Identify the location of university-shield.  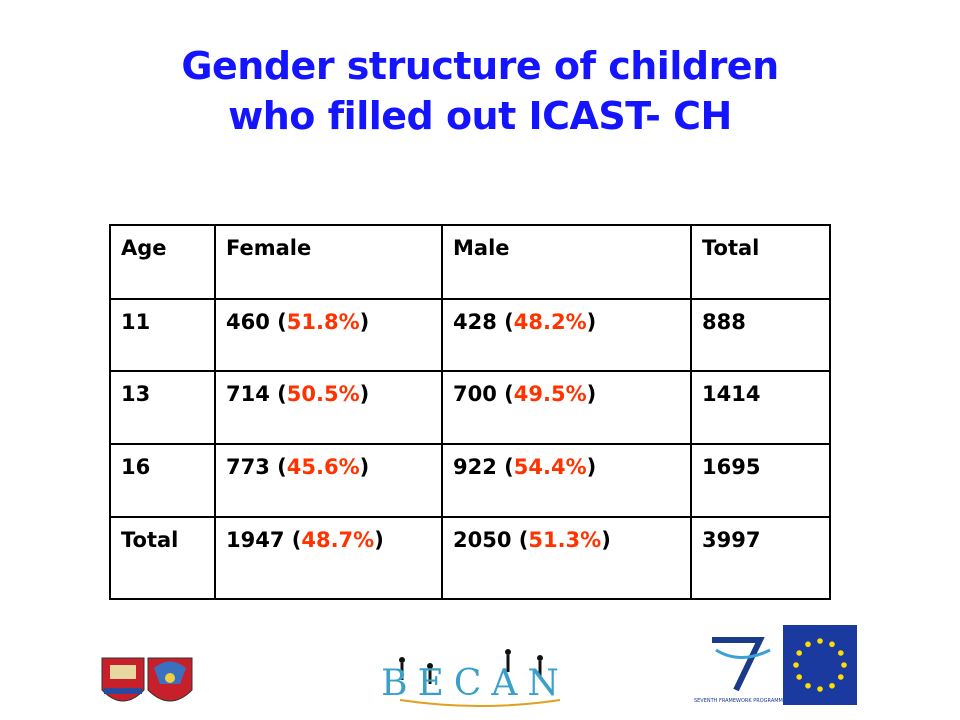
(123, 679).